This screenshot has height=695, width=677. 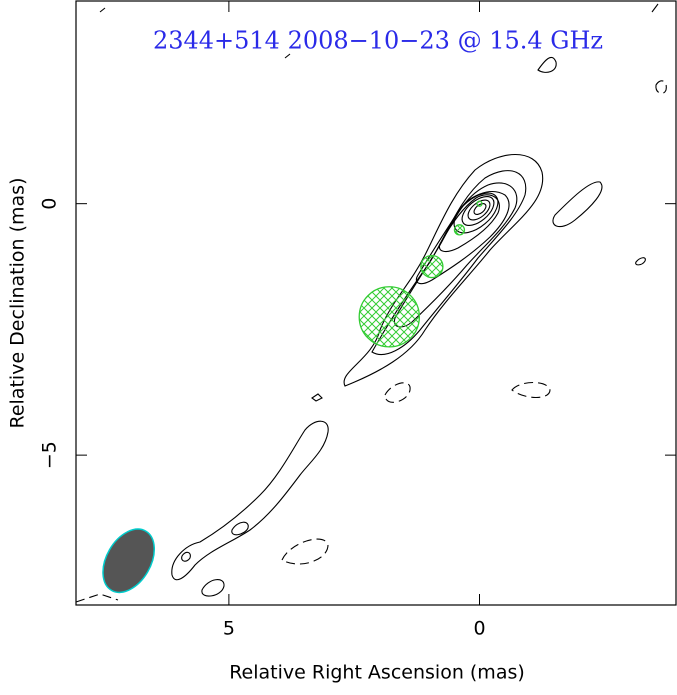 I want to click on x-axis-label: Relative Right Ascension (mas), so click(x=377, y=673).